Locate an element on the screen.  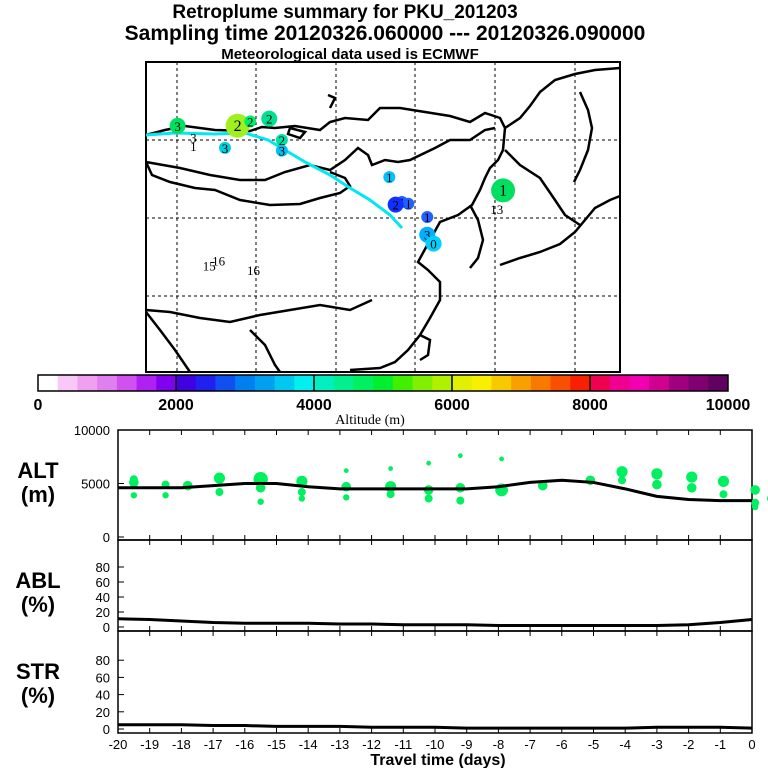
x-tick-label: -8 is located at coordinates (499, 744).